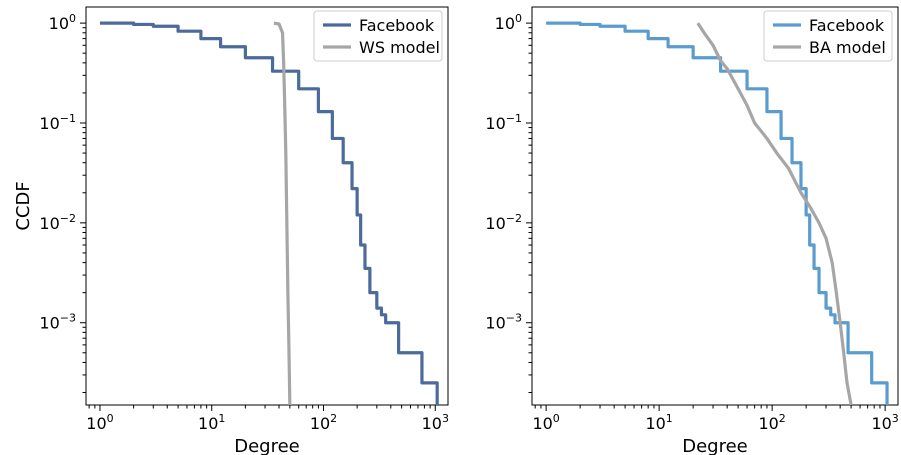  I want to click on legend-label: WS model, so click(399, 47).